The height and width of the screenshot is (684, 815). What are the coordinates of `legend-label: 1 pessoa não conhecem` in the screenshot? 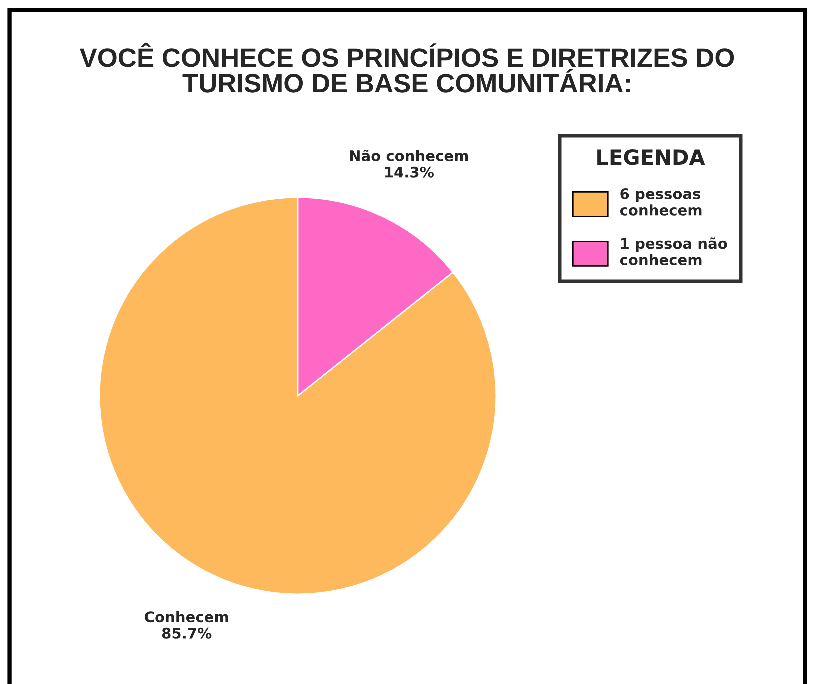 It's located at (674, 252).